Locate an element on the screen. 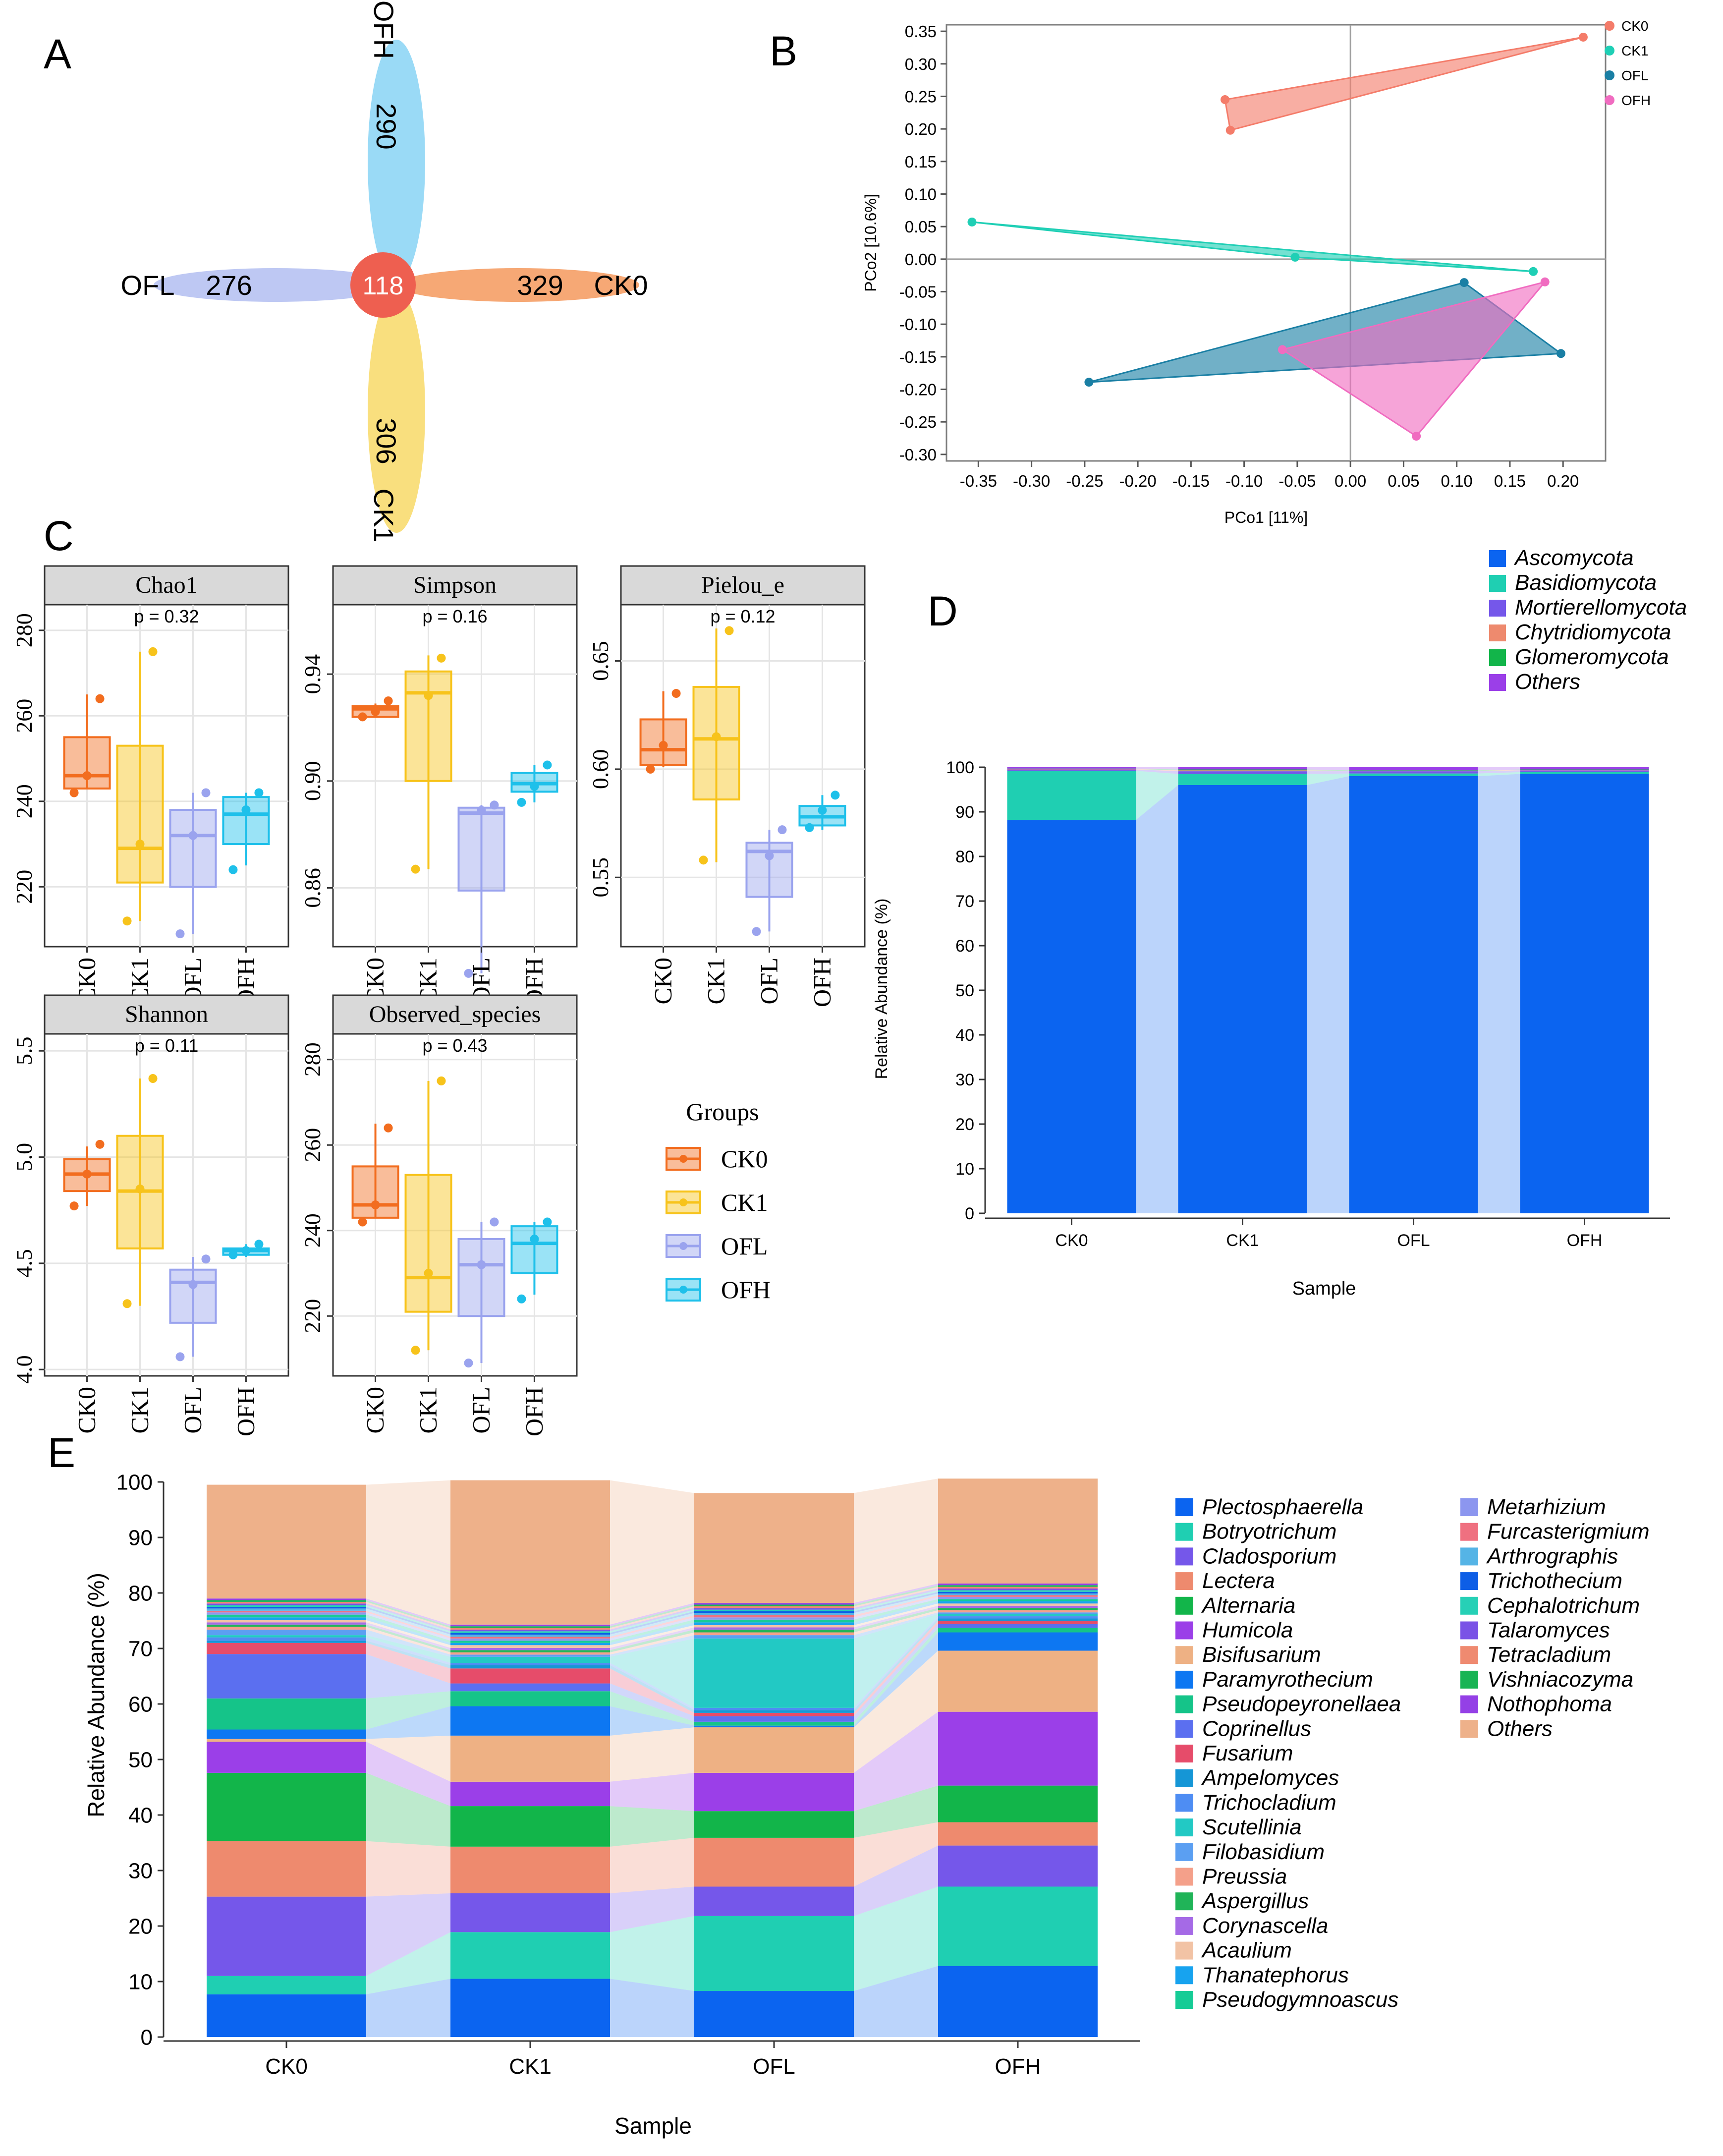 This screenshot has width=1723, height=2156. genus-bar-ofl-humicola is located at coordinates (774, 1792).